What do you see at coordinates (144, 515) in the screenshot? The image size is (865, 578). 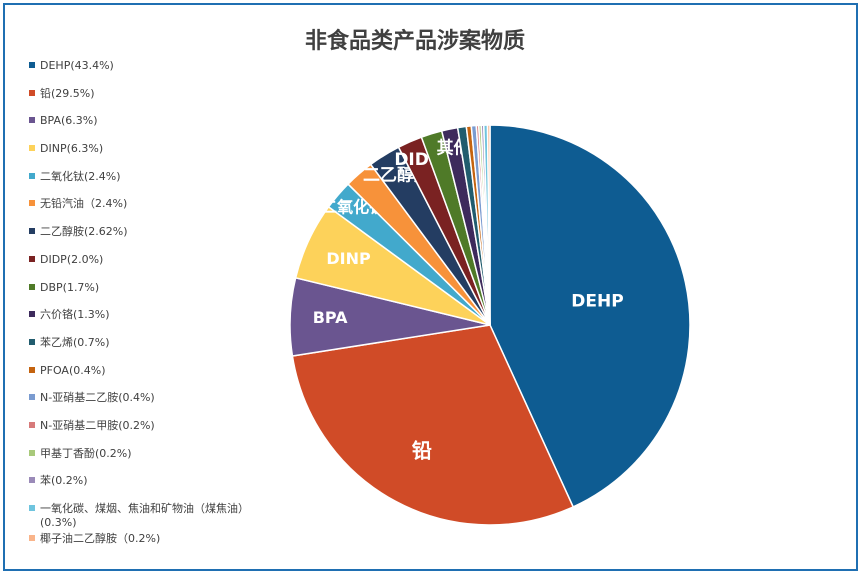 I see `legend-label: 一氧化碳、煤烟、焦油和矿物油（煤焦油）(0.3%)` at bounding box center [144, 515].